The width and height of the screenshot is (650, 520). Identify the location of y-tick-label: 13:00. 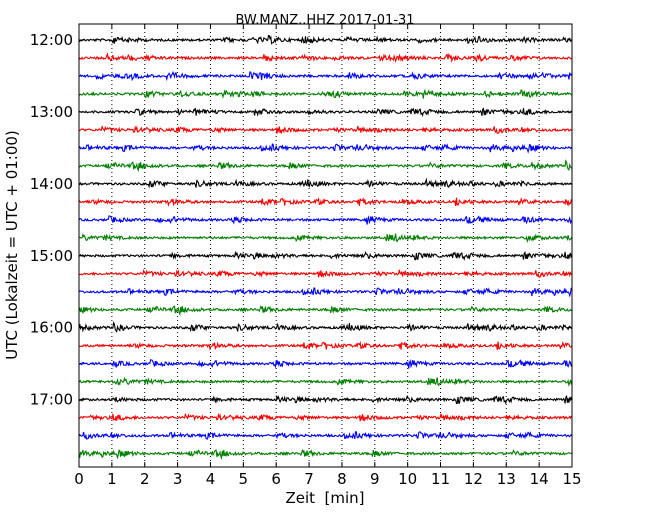
(51, 112).